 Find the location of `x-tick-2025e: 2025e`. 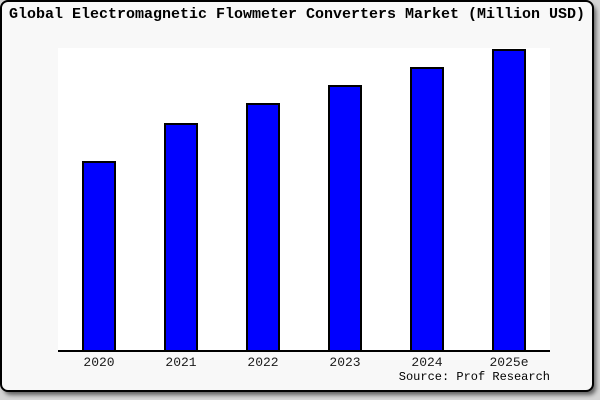

x-tick-2025e: 2025e is located at coordinates (509, 362).